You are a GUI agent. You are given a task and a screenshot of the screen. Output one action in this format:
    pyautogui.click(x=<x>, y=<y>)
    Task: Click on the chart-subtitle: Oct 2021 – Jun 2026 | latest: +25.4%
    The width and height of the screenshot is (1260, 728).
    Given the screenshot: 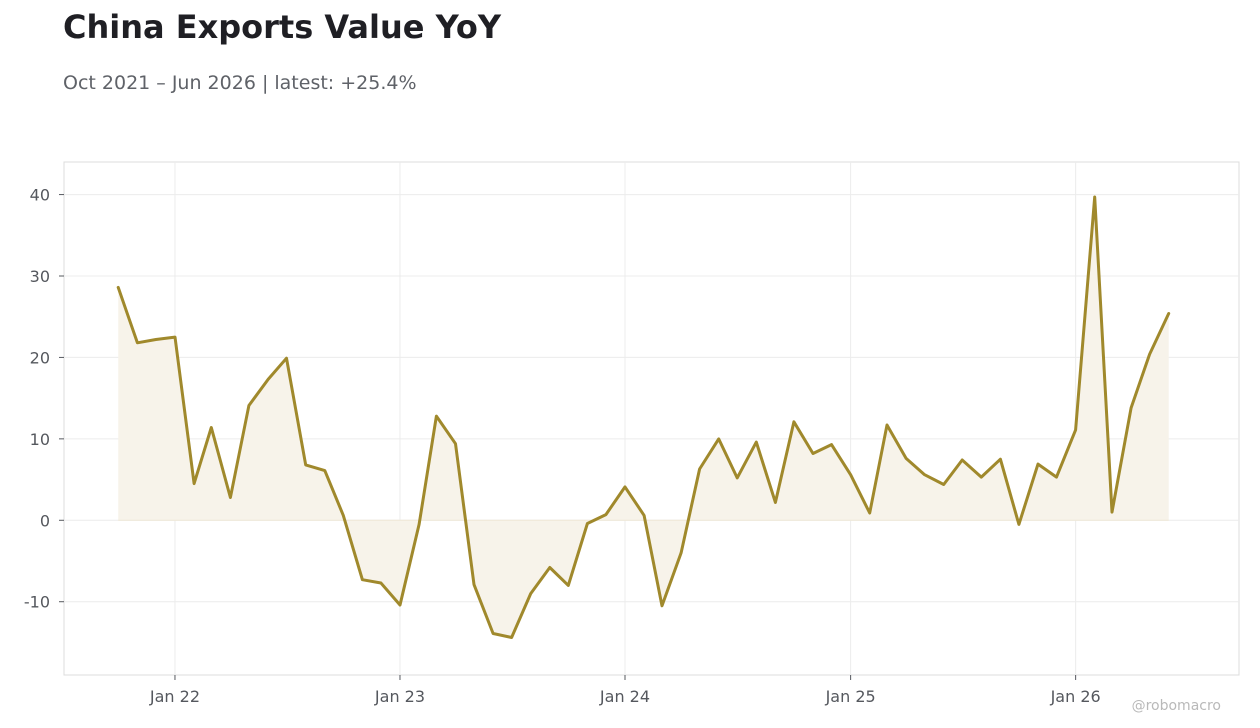 What is the action you would take?
    pyautogui.click(x=240, y=83)
    